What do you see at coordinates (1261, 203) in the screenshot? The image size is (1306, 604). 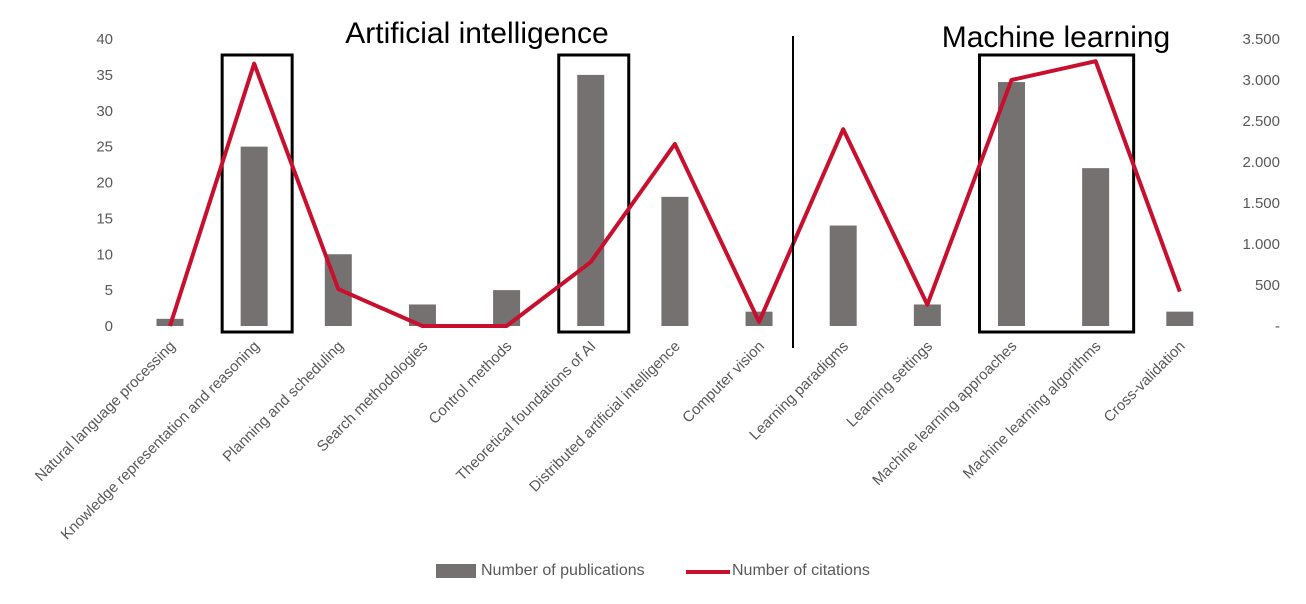 I see `right-axis-tick-label: 1.500` at bounding box center [1261, 203].